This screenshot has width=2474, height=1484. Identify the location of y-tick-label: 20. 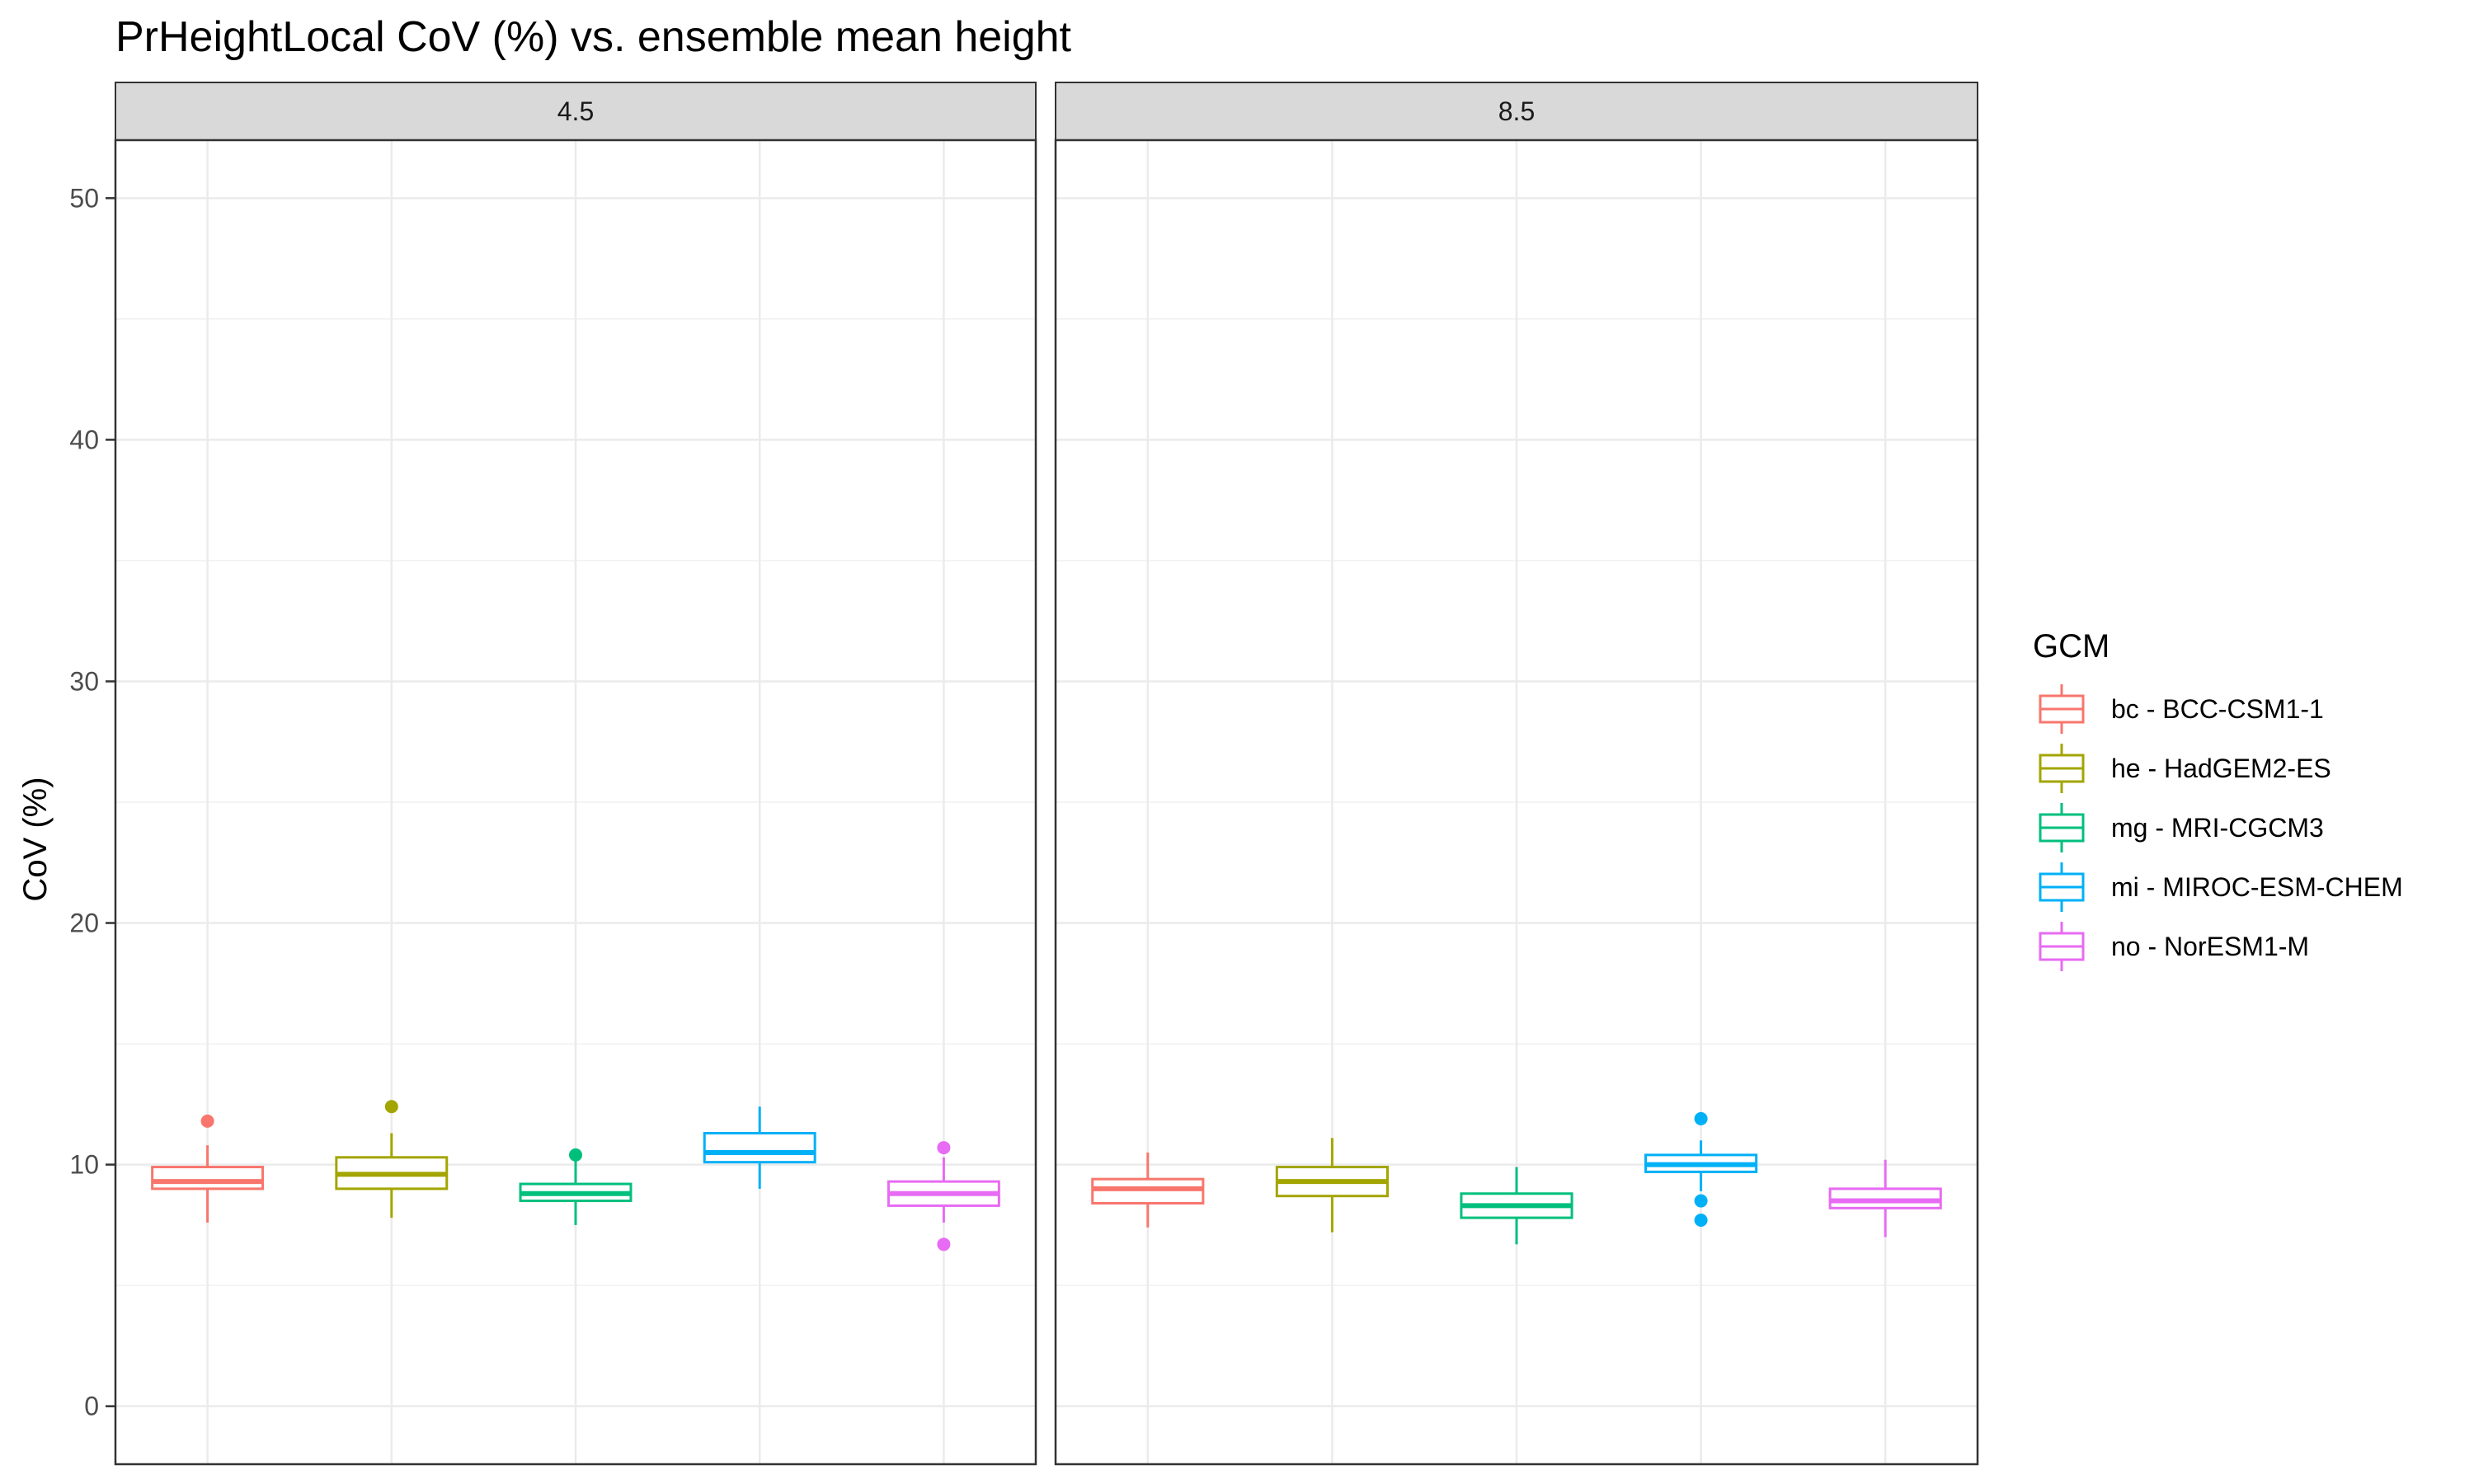
(84, 924).